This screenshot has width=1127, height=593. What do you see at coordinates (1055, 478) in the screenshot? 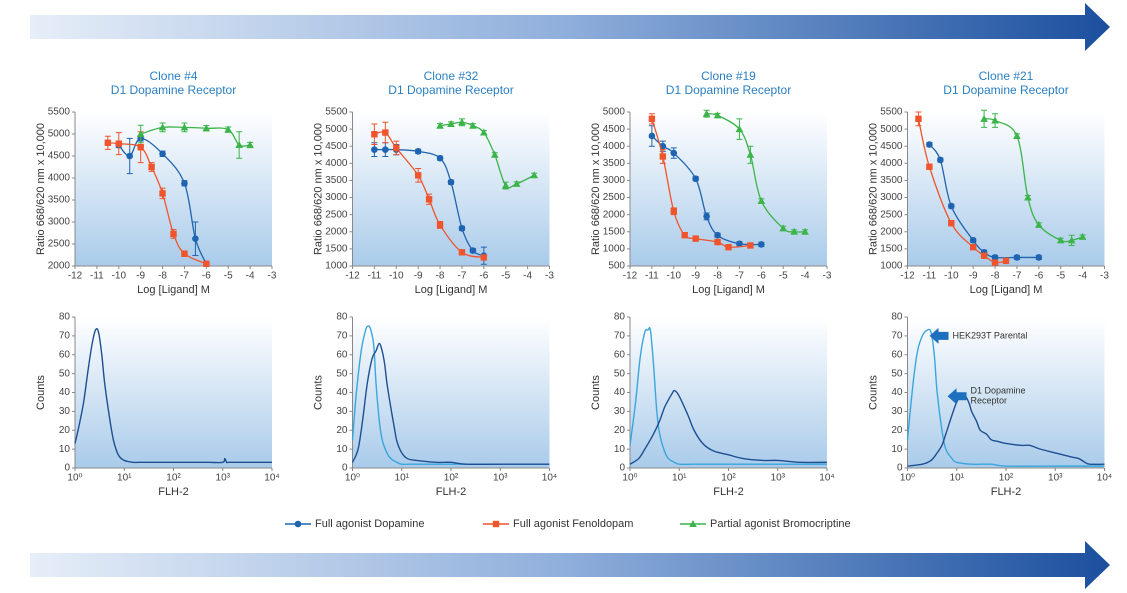
I see `x-tick-label: 10³` at bounding box center [1055, 478].